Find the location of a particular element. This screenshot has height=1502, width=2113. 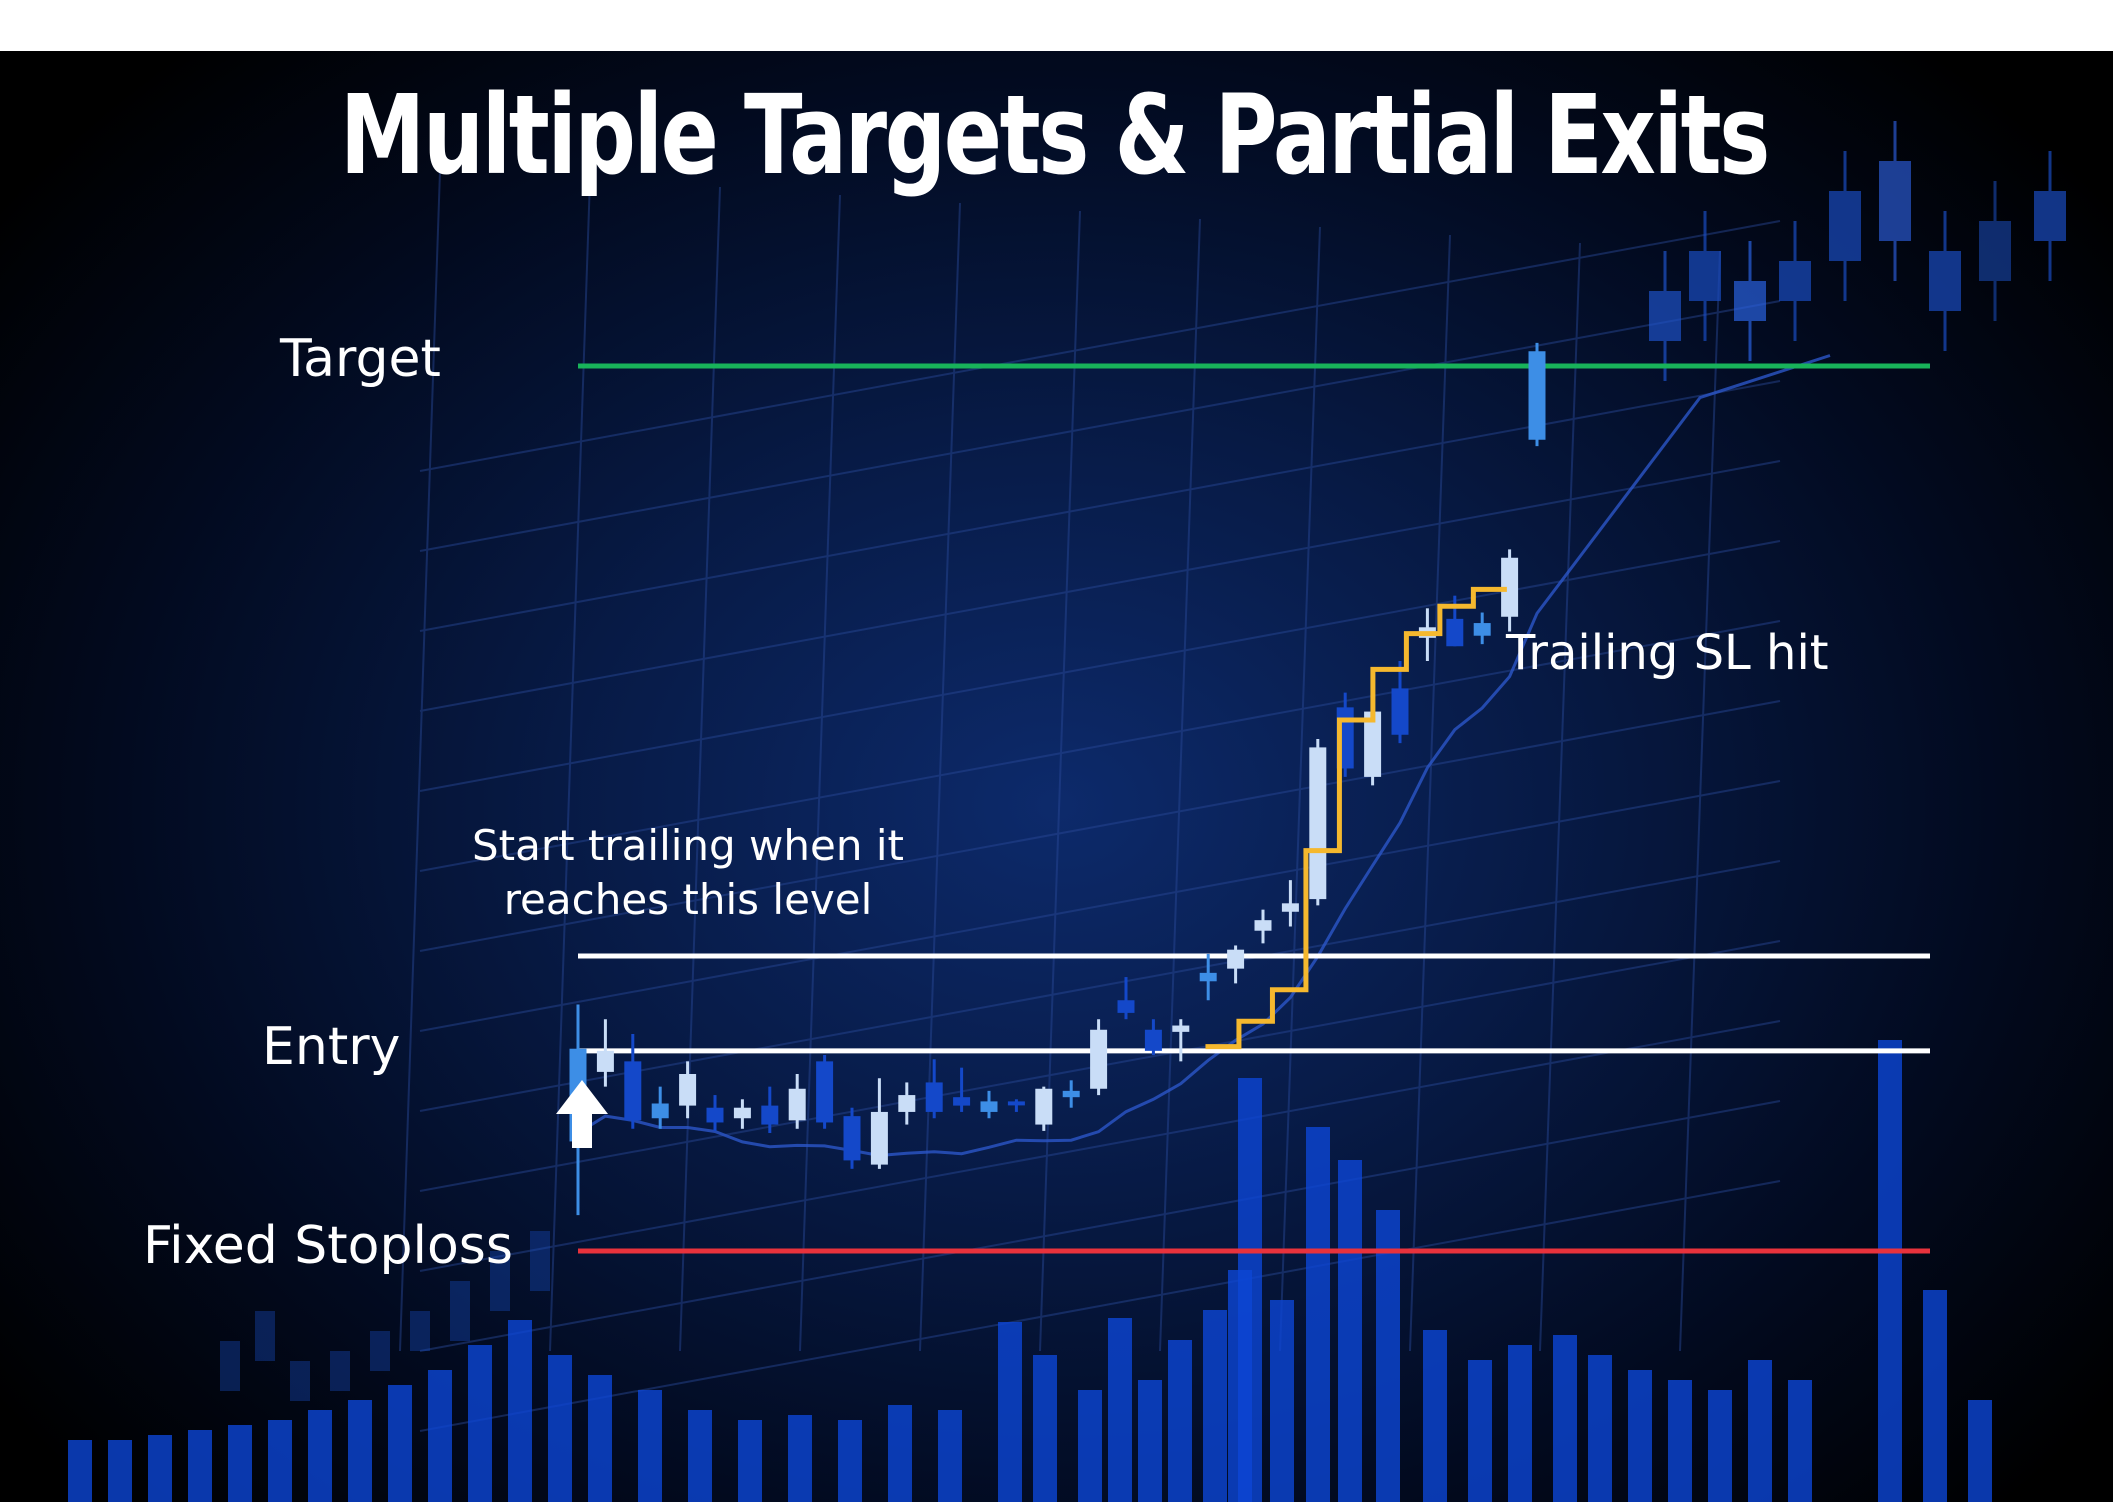

fixed-stoploss-label: Fixed Stoploss is located at coordinates (328, 1246).